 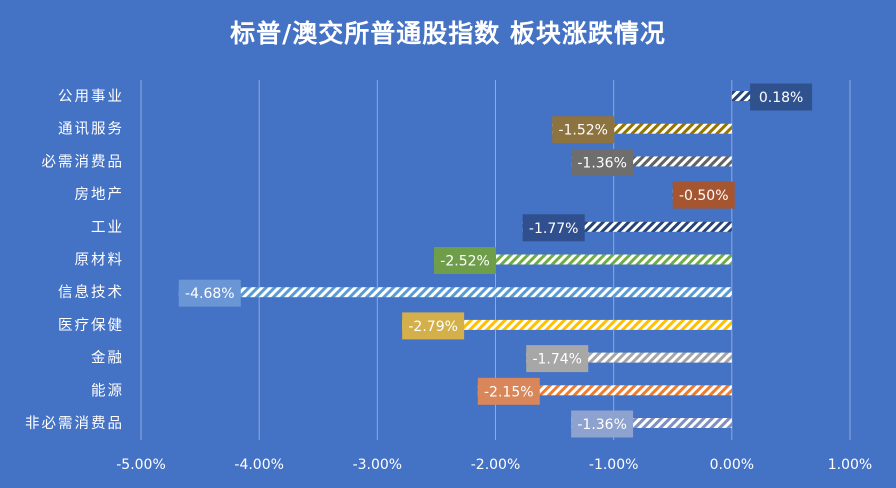 I want to click on data-label-text: -2.15%, so click(x=509, y=392).